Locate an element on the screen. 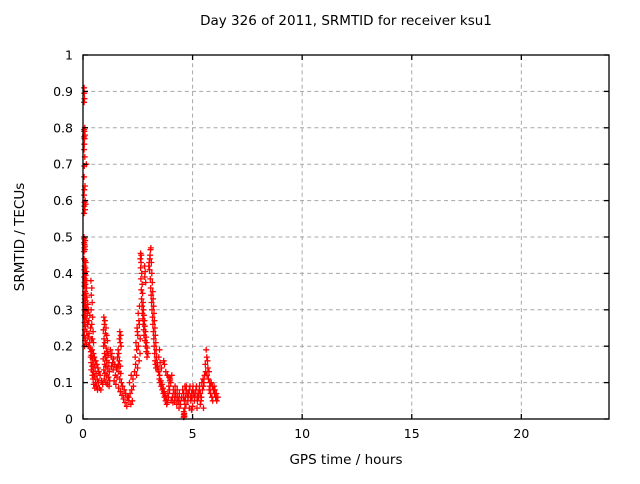 The width and height of the screenshot is (640, 484). y-tick-label: 0.5 is located at coordinates (63, 237).